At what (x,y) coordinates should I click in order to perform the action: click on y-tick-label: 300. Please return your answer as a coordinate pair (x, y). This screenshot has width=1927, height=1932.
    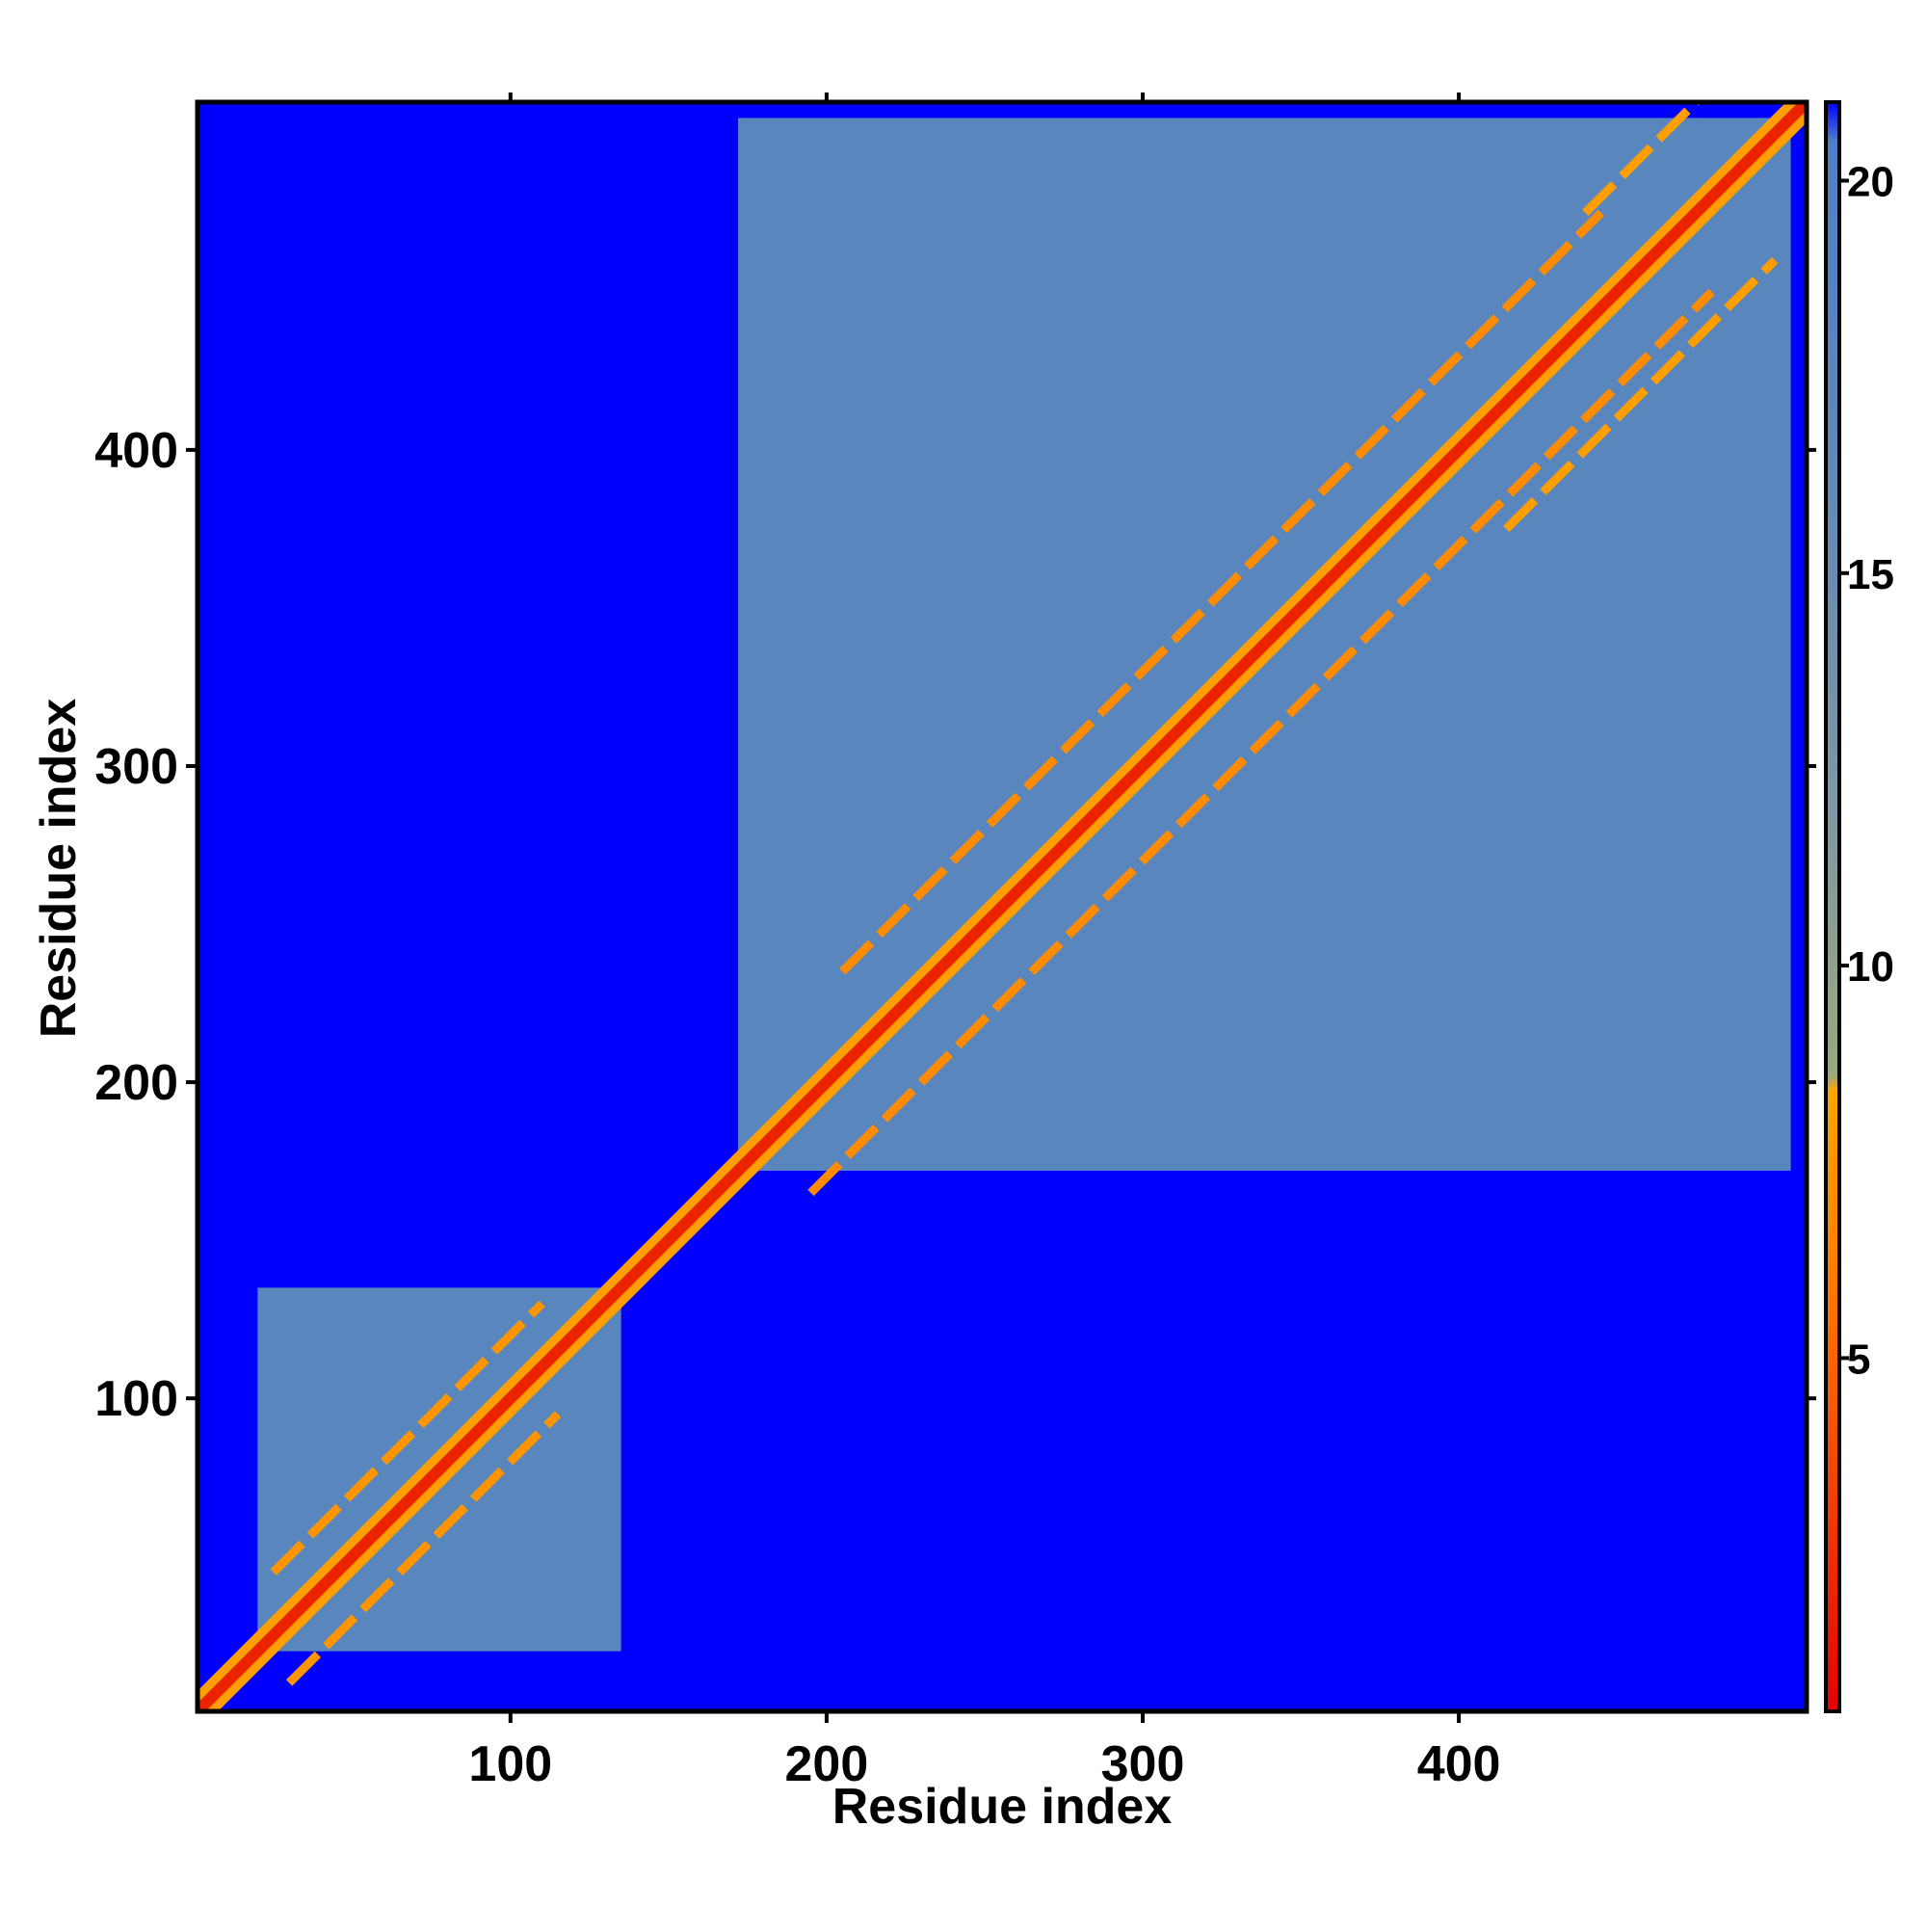
    Looking at the image, I should click on (136, 767).